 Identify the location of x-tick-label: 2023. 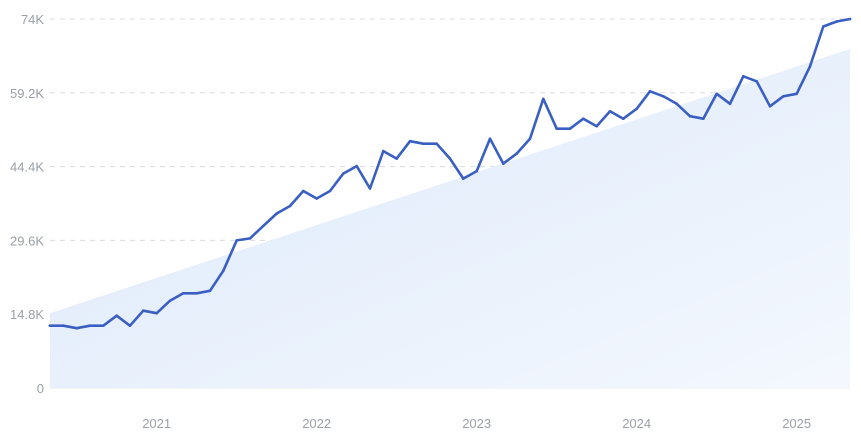
(476, 423).